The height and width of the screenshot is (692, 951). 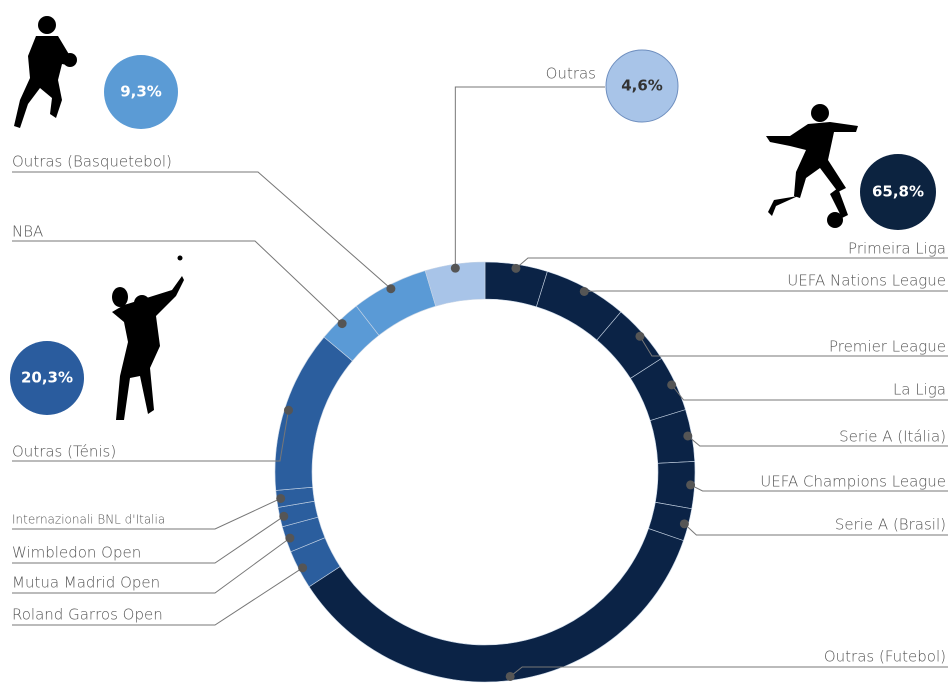 What do you see at coordinates (919, 390) in the screenshot?
I see `category-label: La Liga` at bounding box center [919, 390].